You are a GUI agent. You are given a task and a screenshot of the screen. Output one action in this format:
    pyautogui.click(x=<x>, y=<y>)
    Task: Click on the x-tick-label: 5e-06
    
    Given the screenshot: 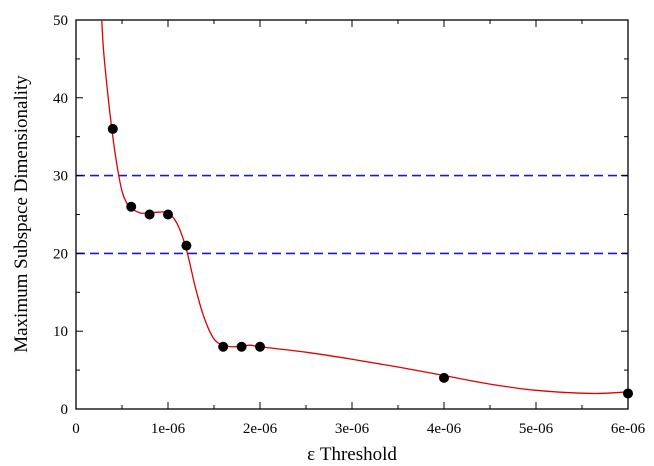 What is the action you would take?
    pyautogui.click(x=536, y=429)
    